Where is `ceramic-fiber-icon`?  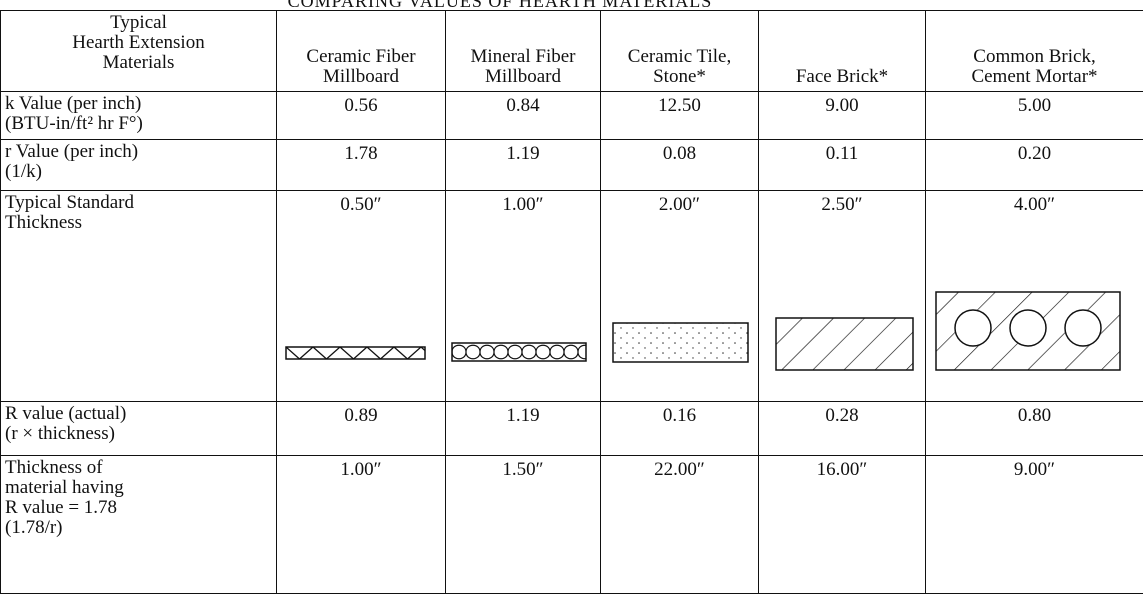
ceramic-fiber-icon is located at coordinates (355, 353).